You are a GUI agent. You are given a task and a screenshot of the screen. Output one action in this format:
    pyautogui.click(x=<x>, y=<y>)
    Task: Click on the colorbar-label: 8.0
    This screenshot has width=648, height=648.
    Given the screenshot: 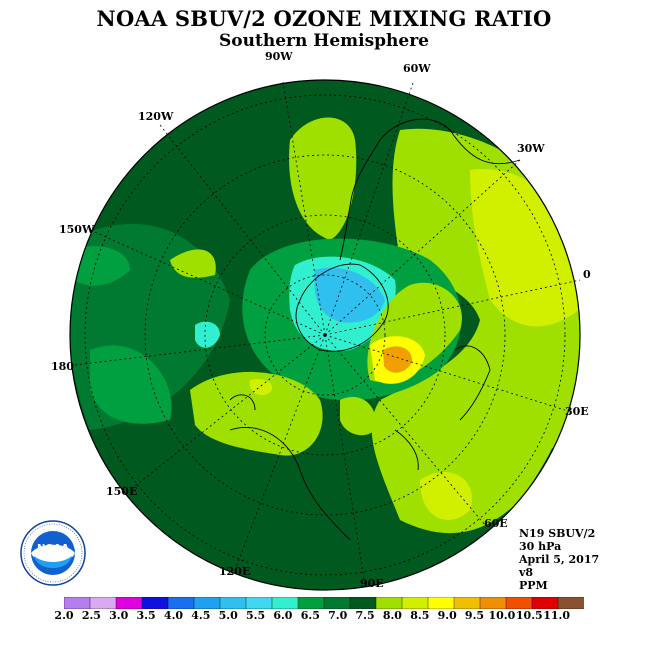 What is the action you would take?
    pyautogui.click(x=392, y=615)
    